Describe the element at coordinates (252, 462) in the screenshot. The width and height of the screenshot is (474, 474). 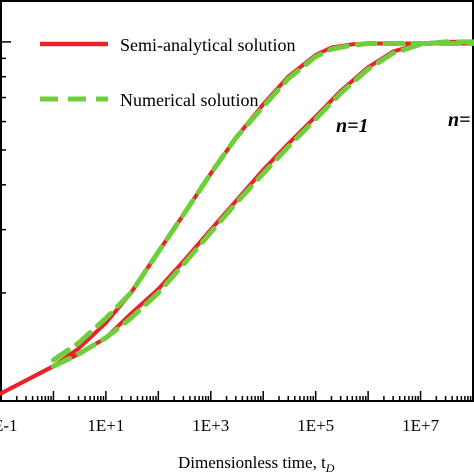
I see `x-axis-title-text: Dimensionless time, t` at that location.